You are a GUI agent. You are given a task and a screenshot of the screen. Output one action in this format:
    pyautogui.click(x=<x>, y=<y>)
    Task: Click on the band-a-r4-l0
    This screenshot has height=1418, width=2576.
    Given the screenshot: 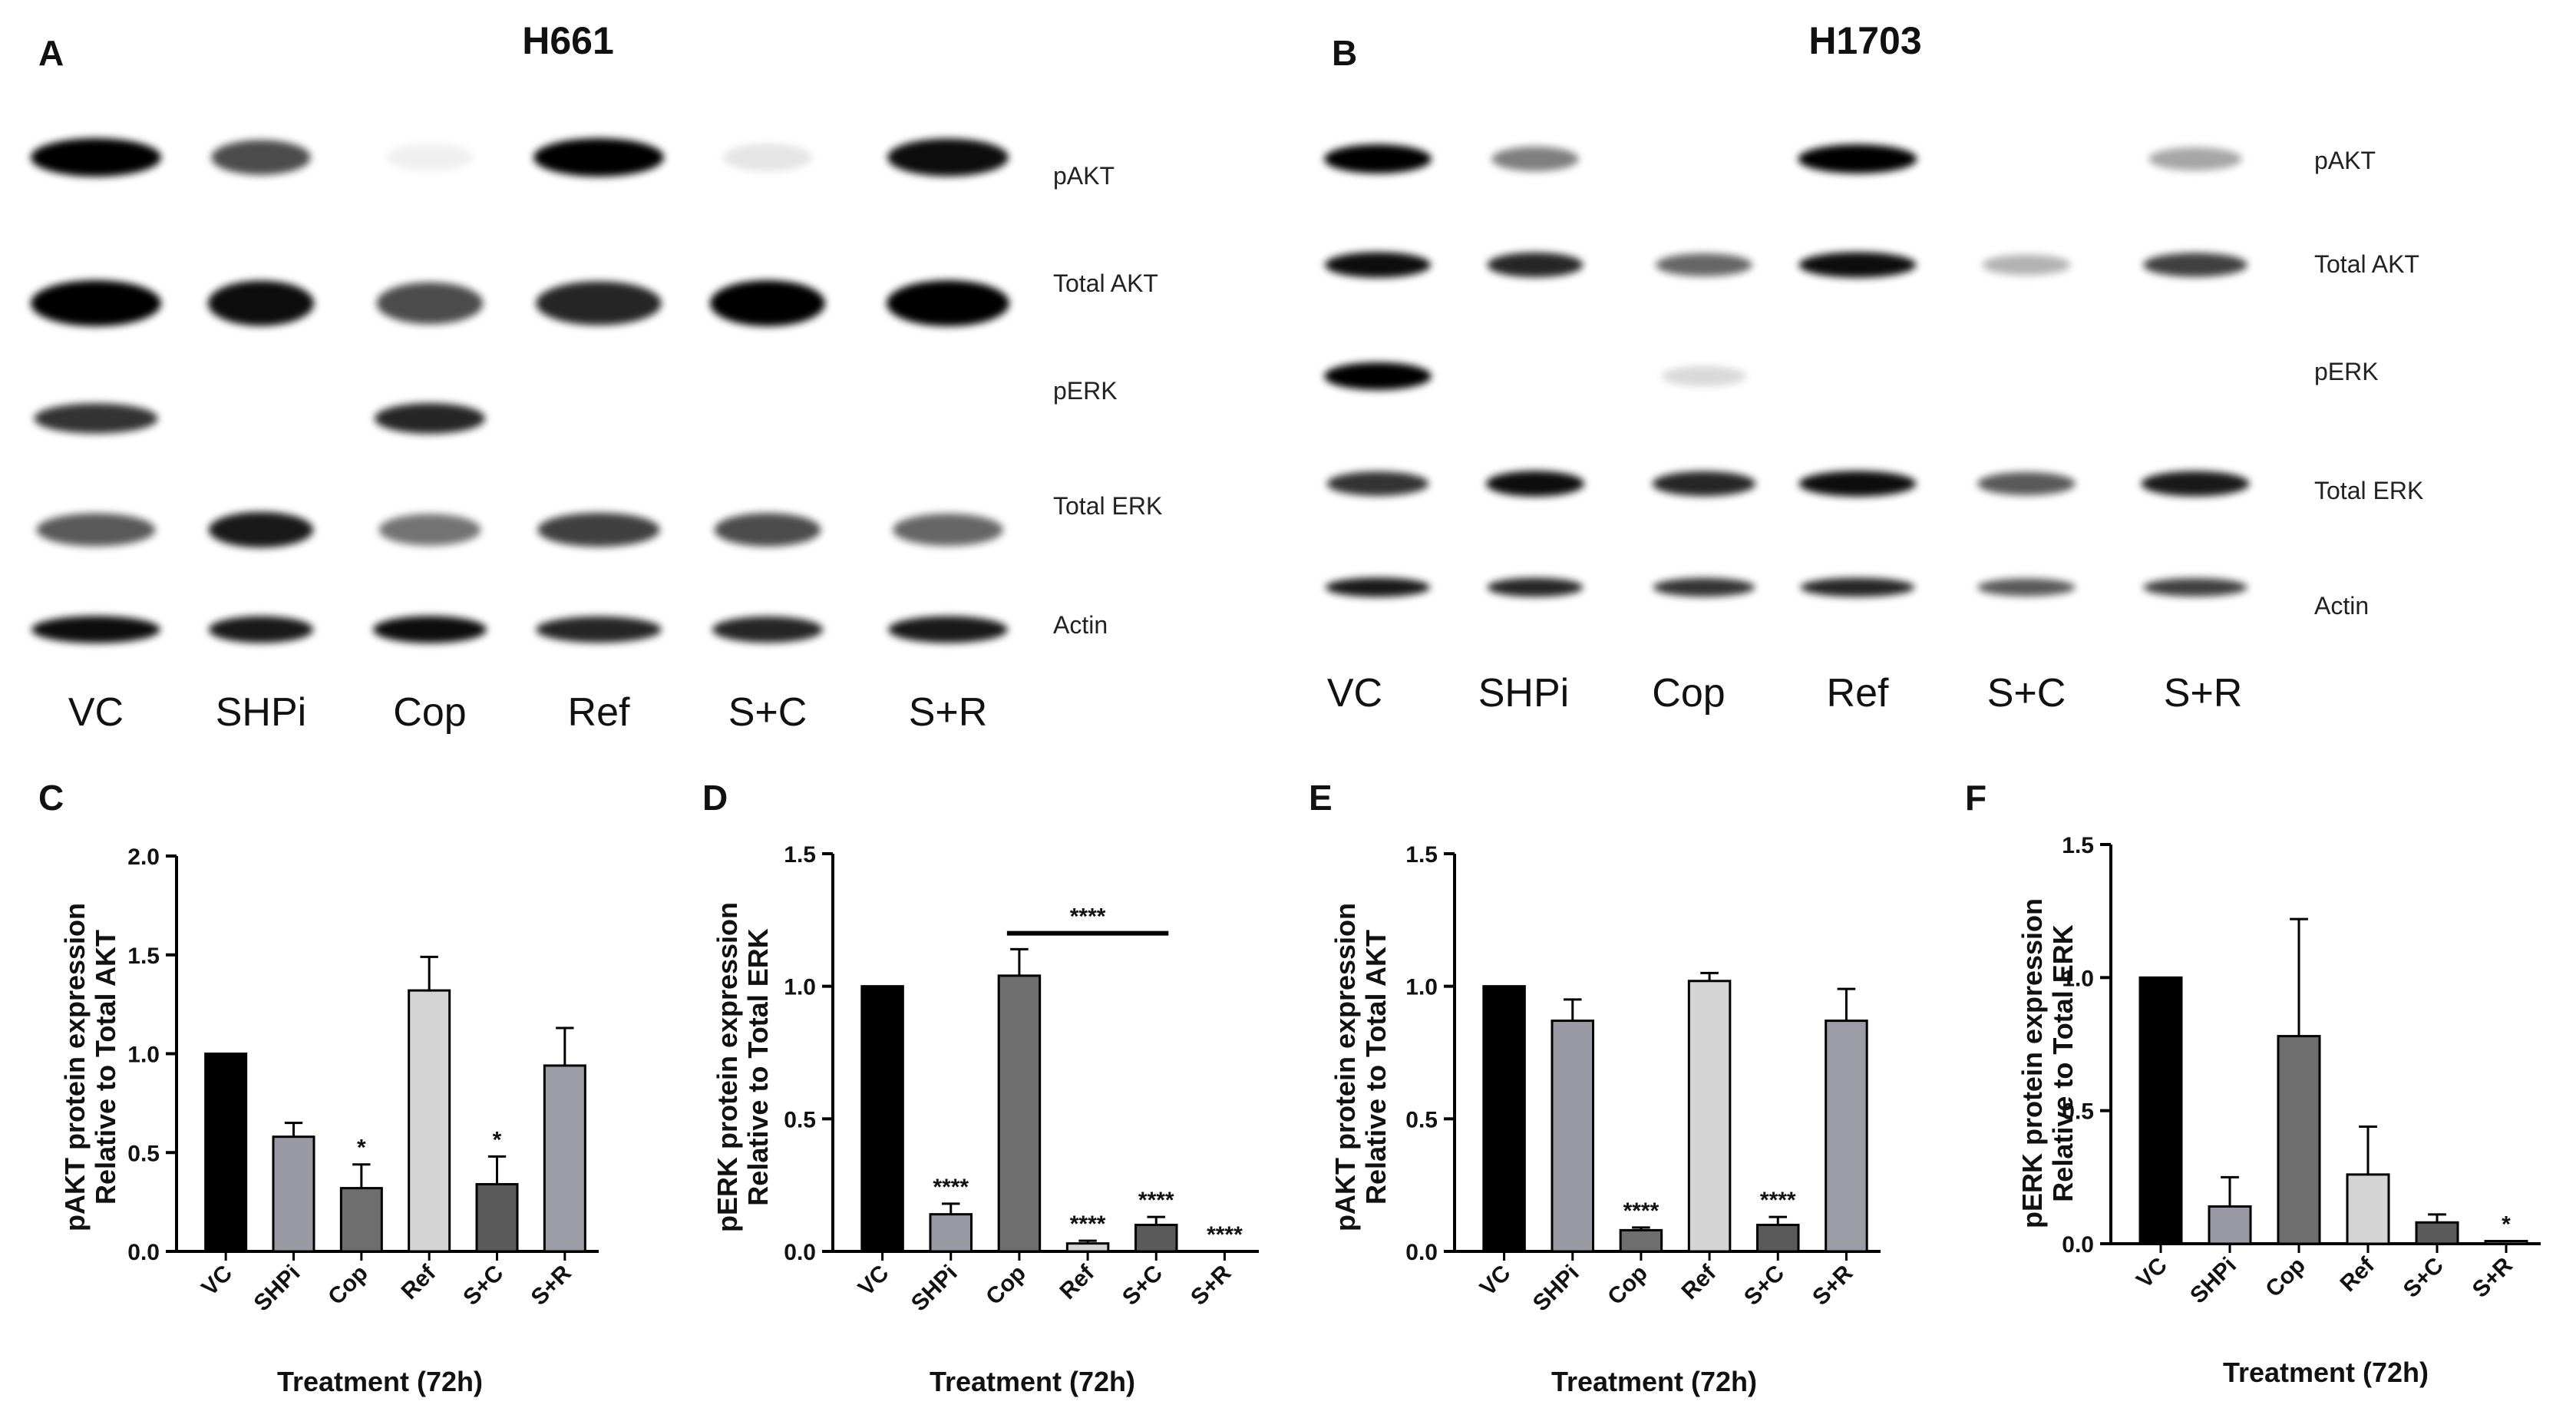 What is the action you would take?
    pyautogui.click(x=95, y=630)
    